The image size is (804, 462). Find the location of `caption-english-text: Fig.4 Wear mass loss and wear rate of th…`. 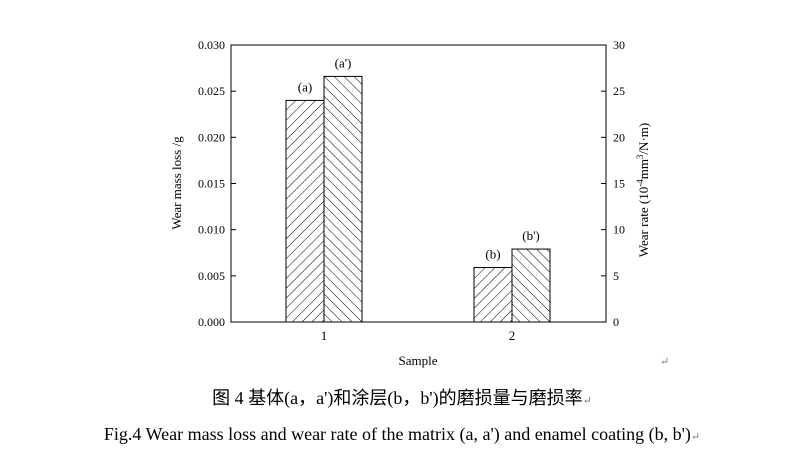

caption-english-text: Fig.4 Wear mass loss and wear rate of th… is located at coordinates (397, 434).